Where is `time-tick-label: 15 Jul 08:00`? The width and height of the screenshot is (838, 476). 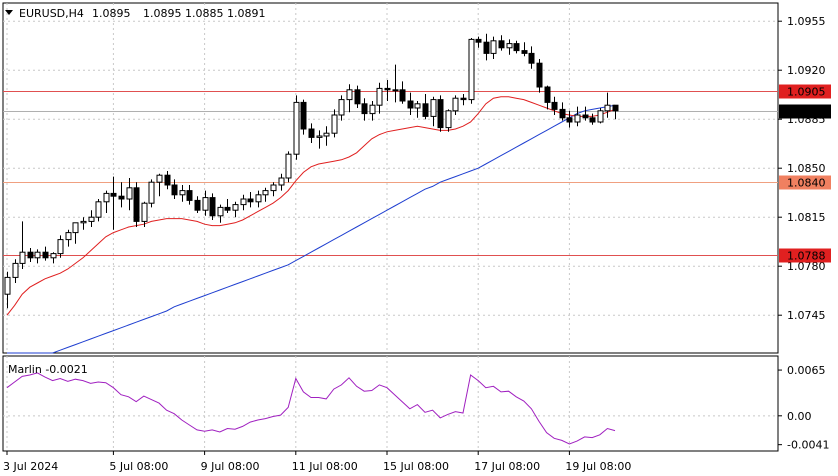 time-tick-label: 15 Jul 08:00 is located at coordinates (416, 466).